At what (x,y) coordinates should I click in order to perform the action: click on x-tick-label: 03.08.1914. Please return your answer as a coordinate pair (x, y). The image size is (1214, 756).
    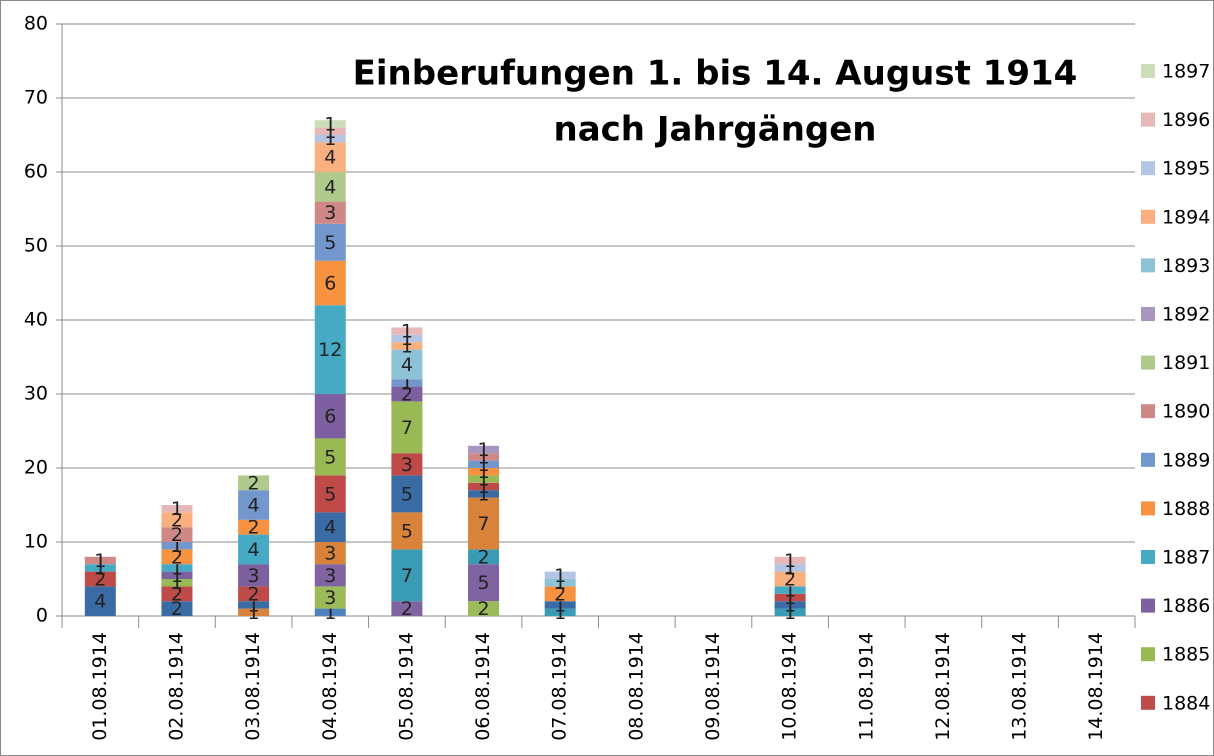
    Looking at the image, I should click on (253, 686).